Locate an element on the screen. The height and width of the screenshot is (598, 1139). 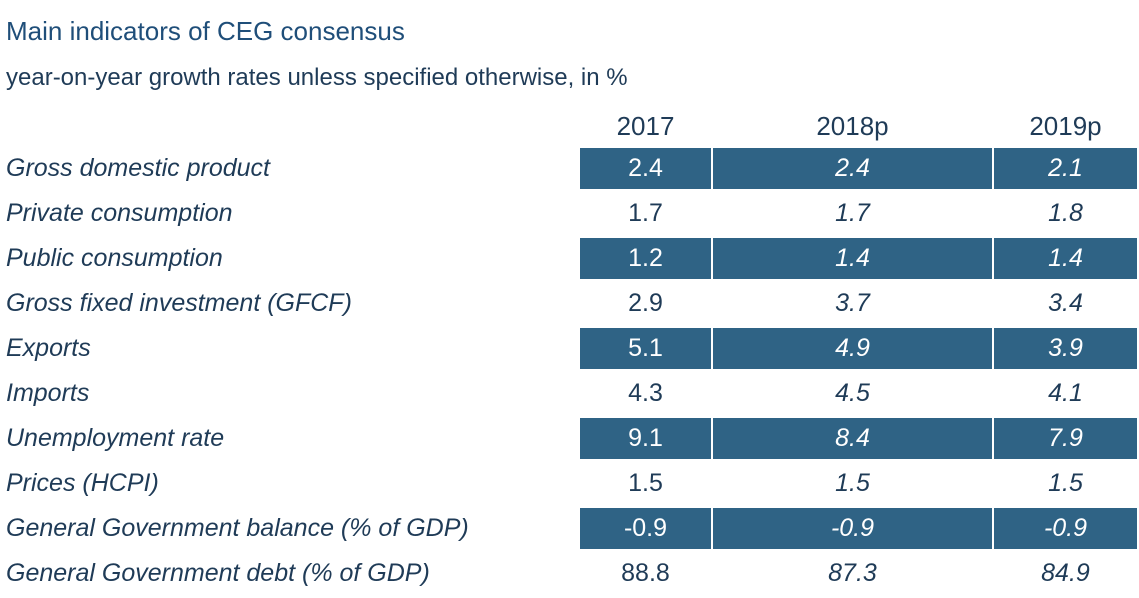
table-cell-2017: 2.9 is located at coordinates (645, 303).